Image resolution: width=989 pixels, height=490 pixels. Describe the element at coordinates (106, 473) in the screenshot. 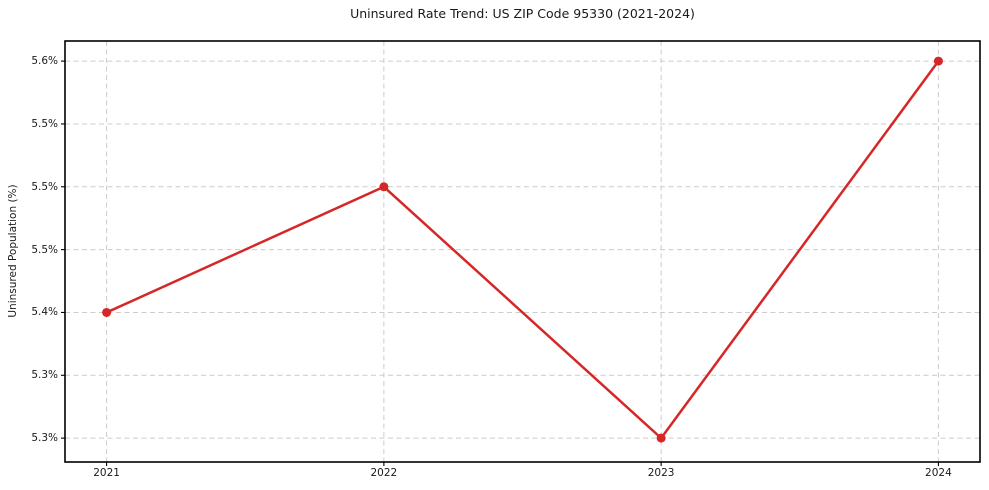

I see `x-tick-label: 2021` at that location.